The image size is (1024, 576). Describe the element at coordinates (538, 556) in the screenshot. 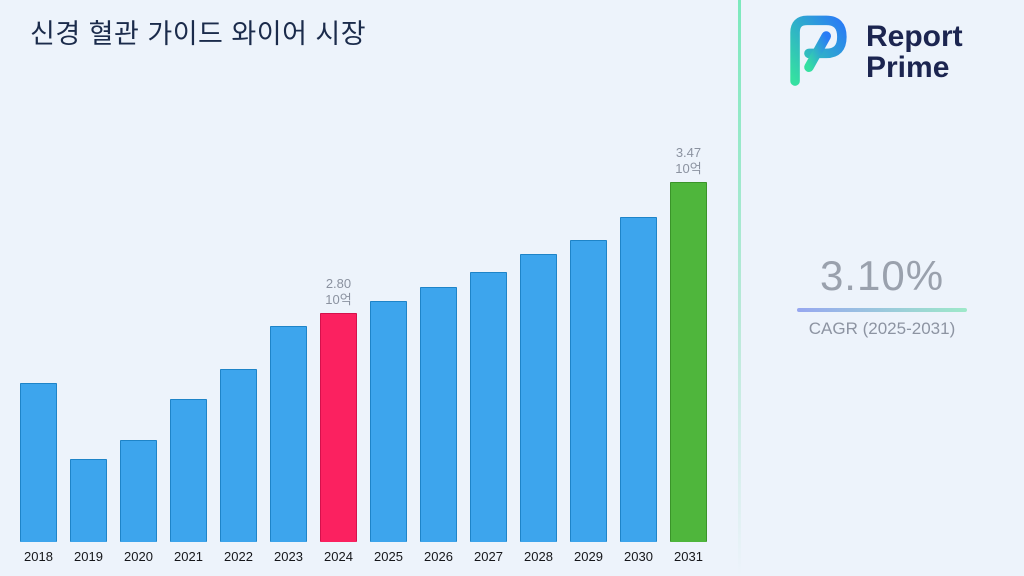

I see `x-axis-label: 2028` at that location.